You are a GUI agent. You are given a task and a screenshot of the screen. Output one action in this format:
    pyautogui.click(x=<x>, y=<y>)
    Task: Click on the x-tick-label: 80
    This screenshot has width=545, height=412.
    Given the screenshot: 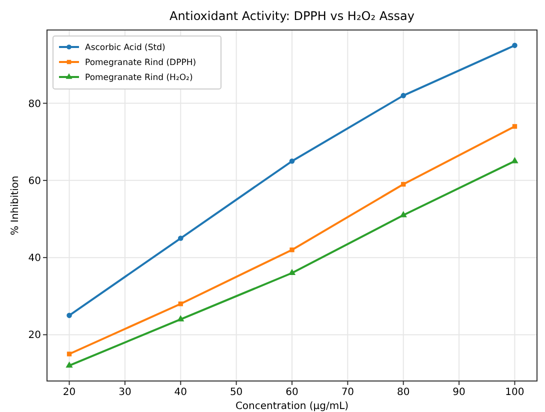 What is the action you would take?
    pyautogui.click(x=403, y=392)
    